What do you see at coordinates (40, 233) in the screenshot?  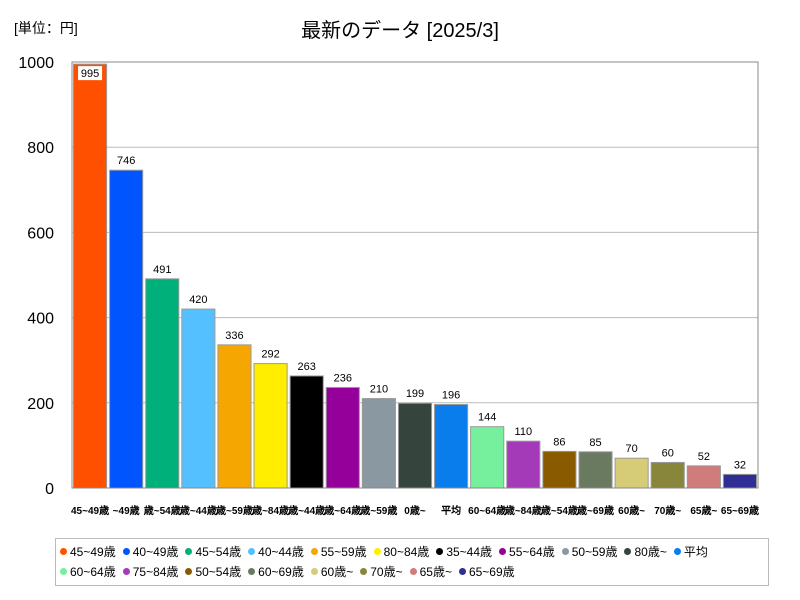 I see `y-tick-label: 600` at bounding box center [40, 233].